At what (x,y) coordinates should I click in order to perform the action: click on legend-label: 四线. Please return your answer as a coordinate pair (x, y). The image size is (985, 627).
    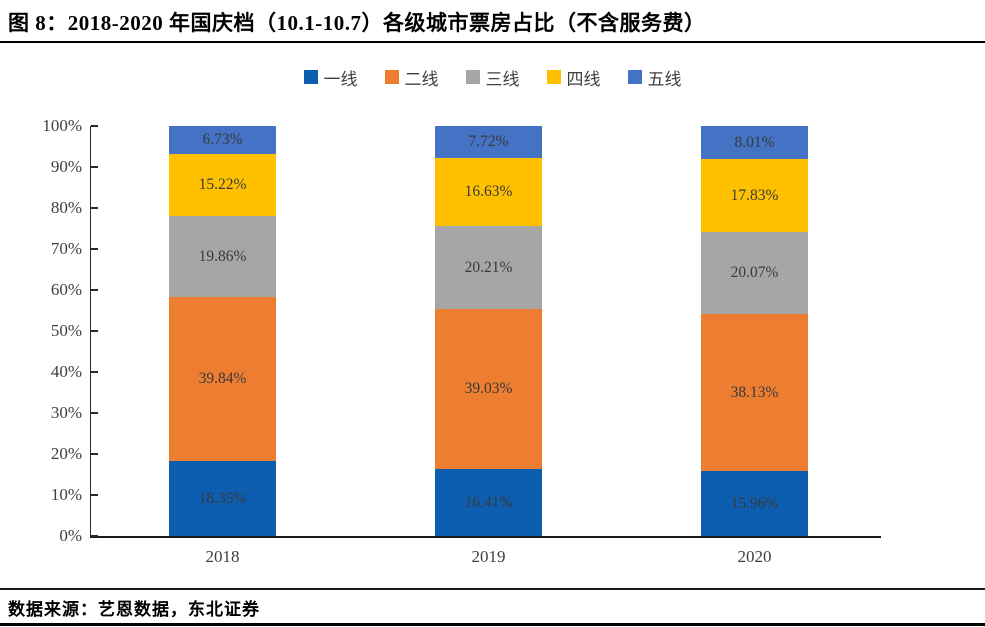
    Looking at the image, I should click on (583, 79).